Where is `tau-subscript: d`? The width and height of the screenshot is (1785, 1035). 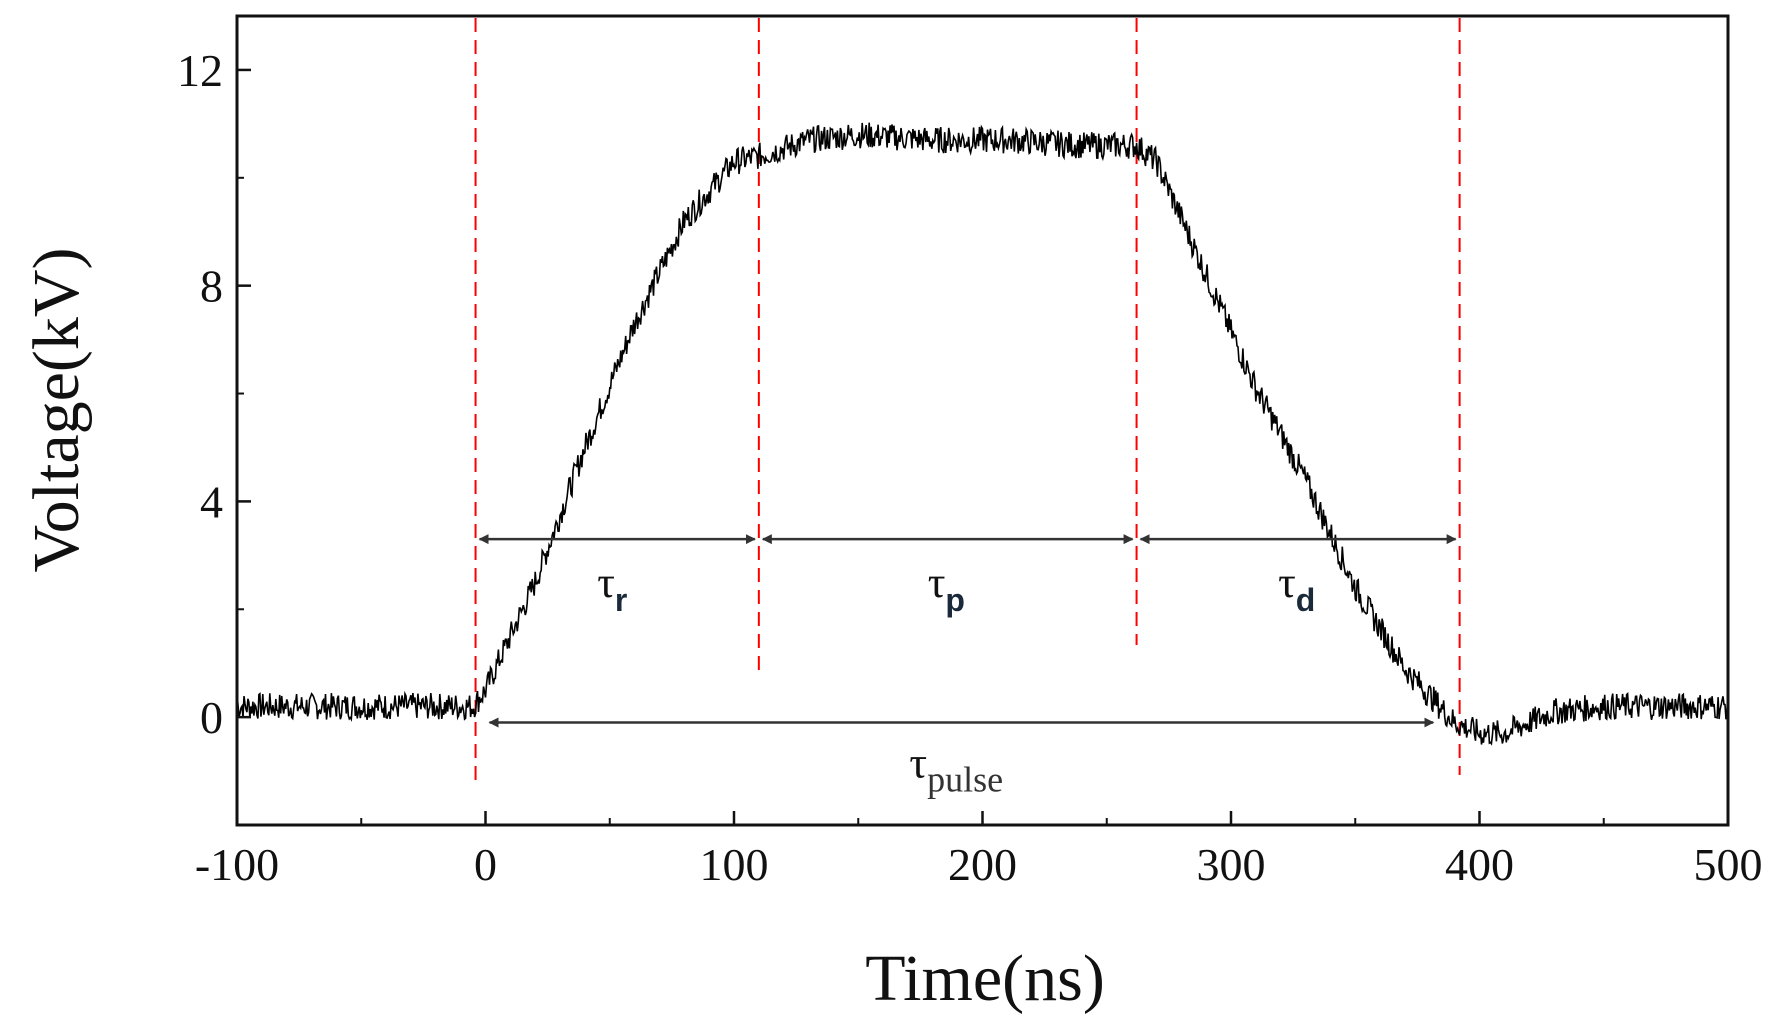 tau-subscript: d is located at coordinates (1306, 600).